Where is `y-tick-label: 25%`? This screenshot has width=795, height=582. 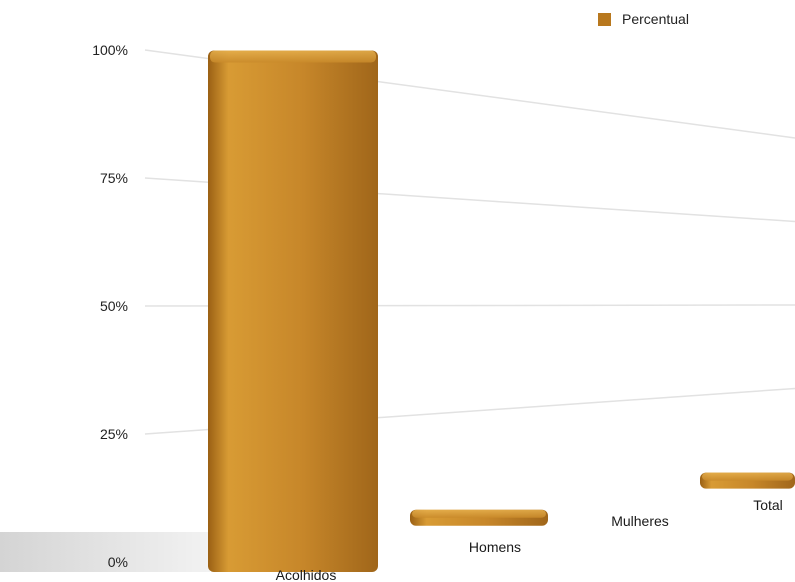
y-tick-label: 25% is located at coordinates (114, 434).